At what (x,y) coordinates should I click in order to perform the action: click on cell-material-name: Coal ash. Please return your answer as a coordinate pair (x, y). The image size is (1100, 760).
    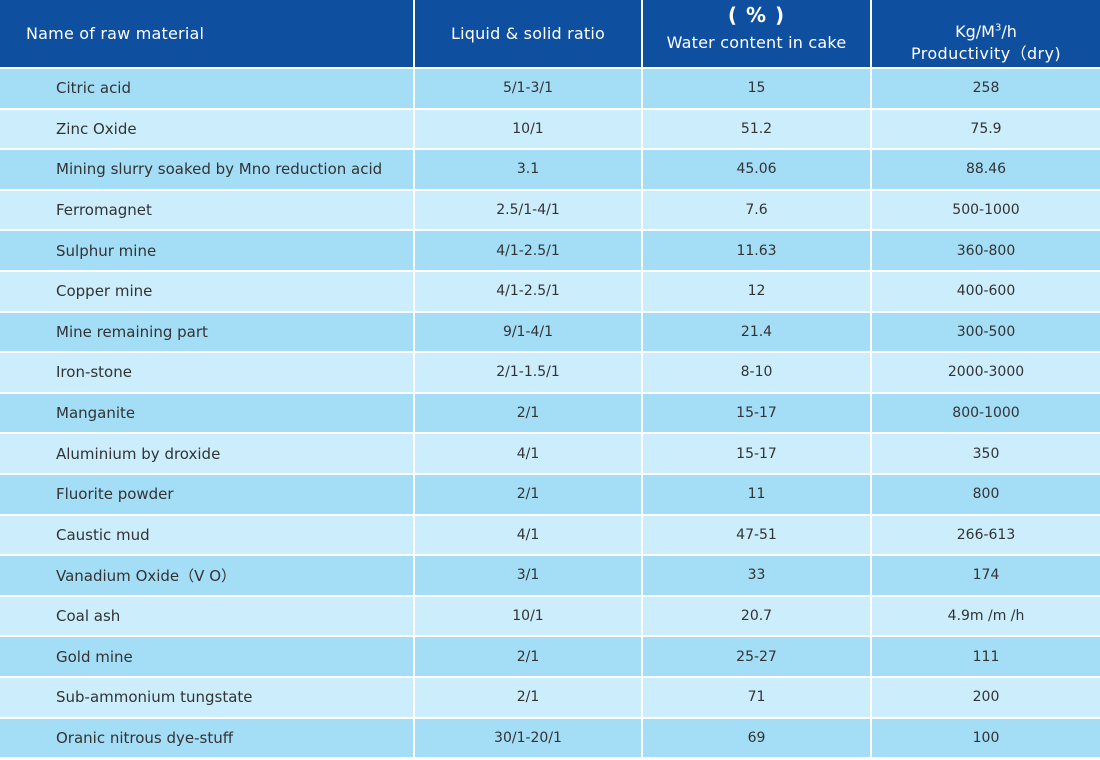
    Looking at the image, I should click on (207, 615).